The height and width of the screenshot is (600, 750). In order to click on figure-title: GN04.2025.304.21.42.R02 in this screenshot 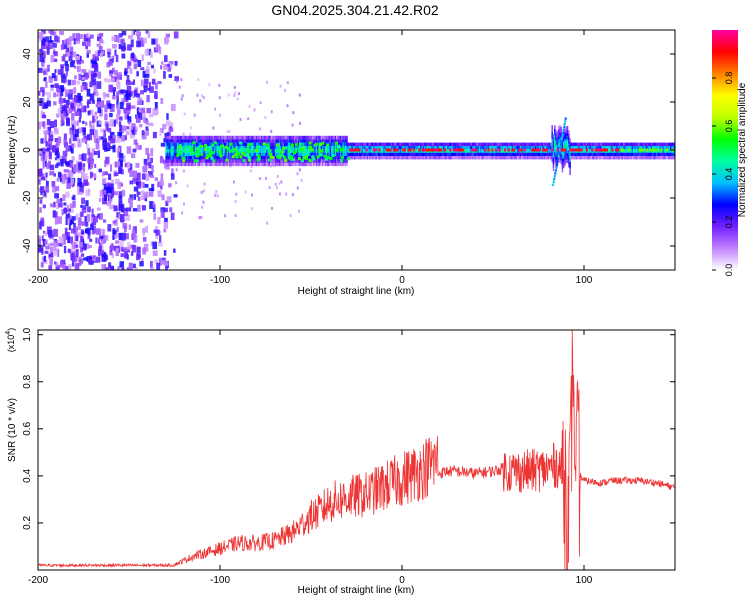, I will do `click(355, 10)`.